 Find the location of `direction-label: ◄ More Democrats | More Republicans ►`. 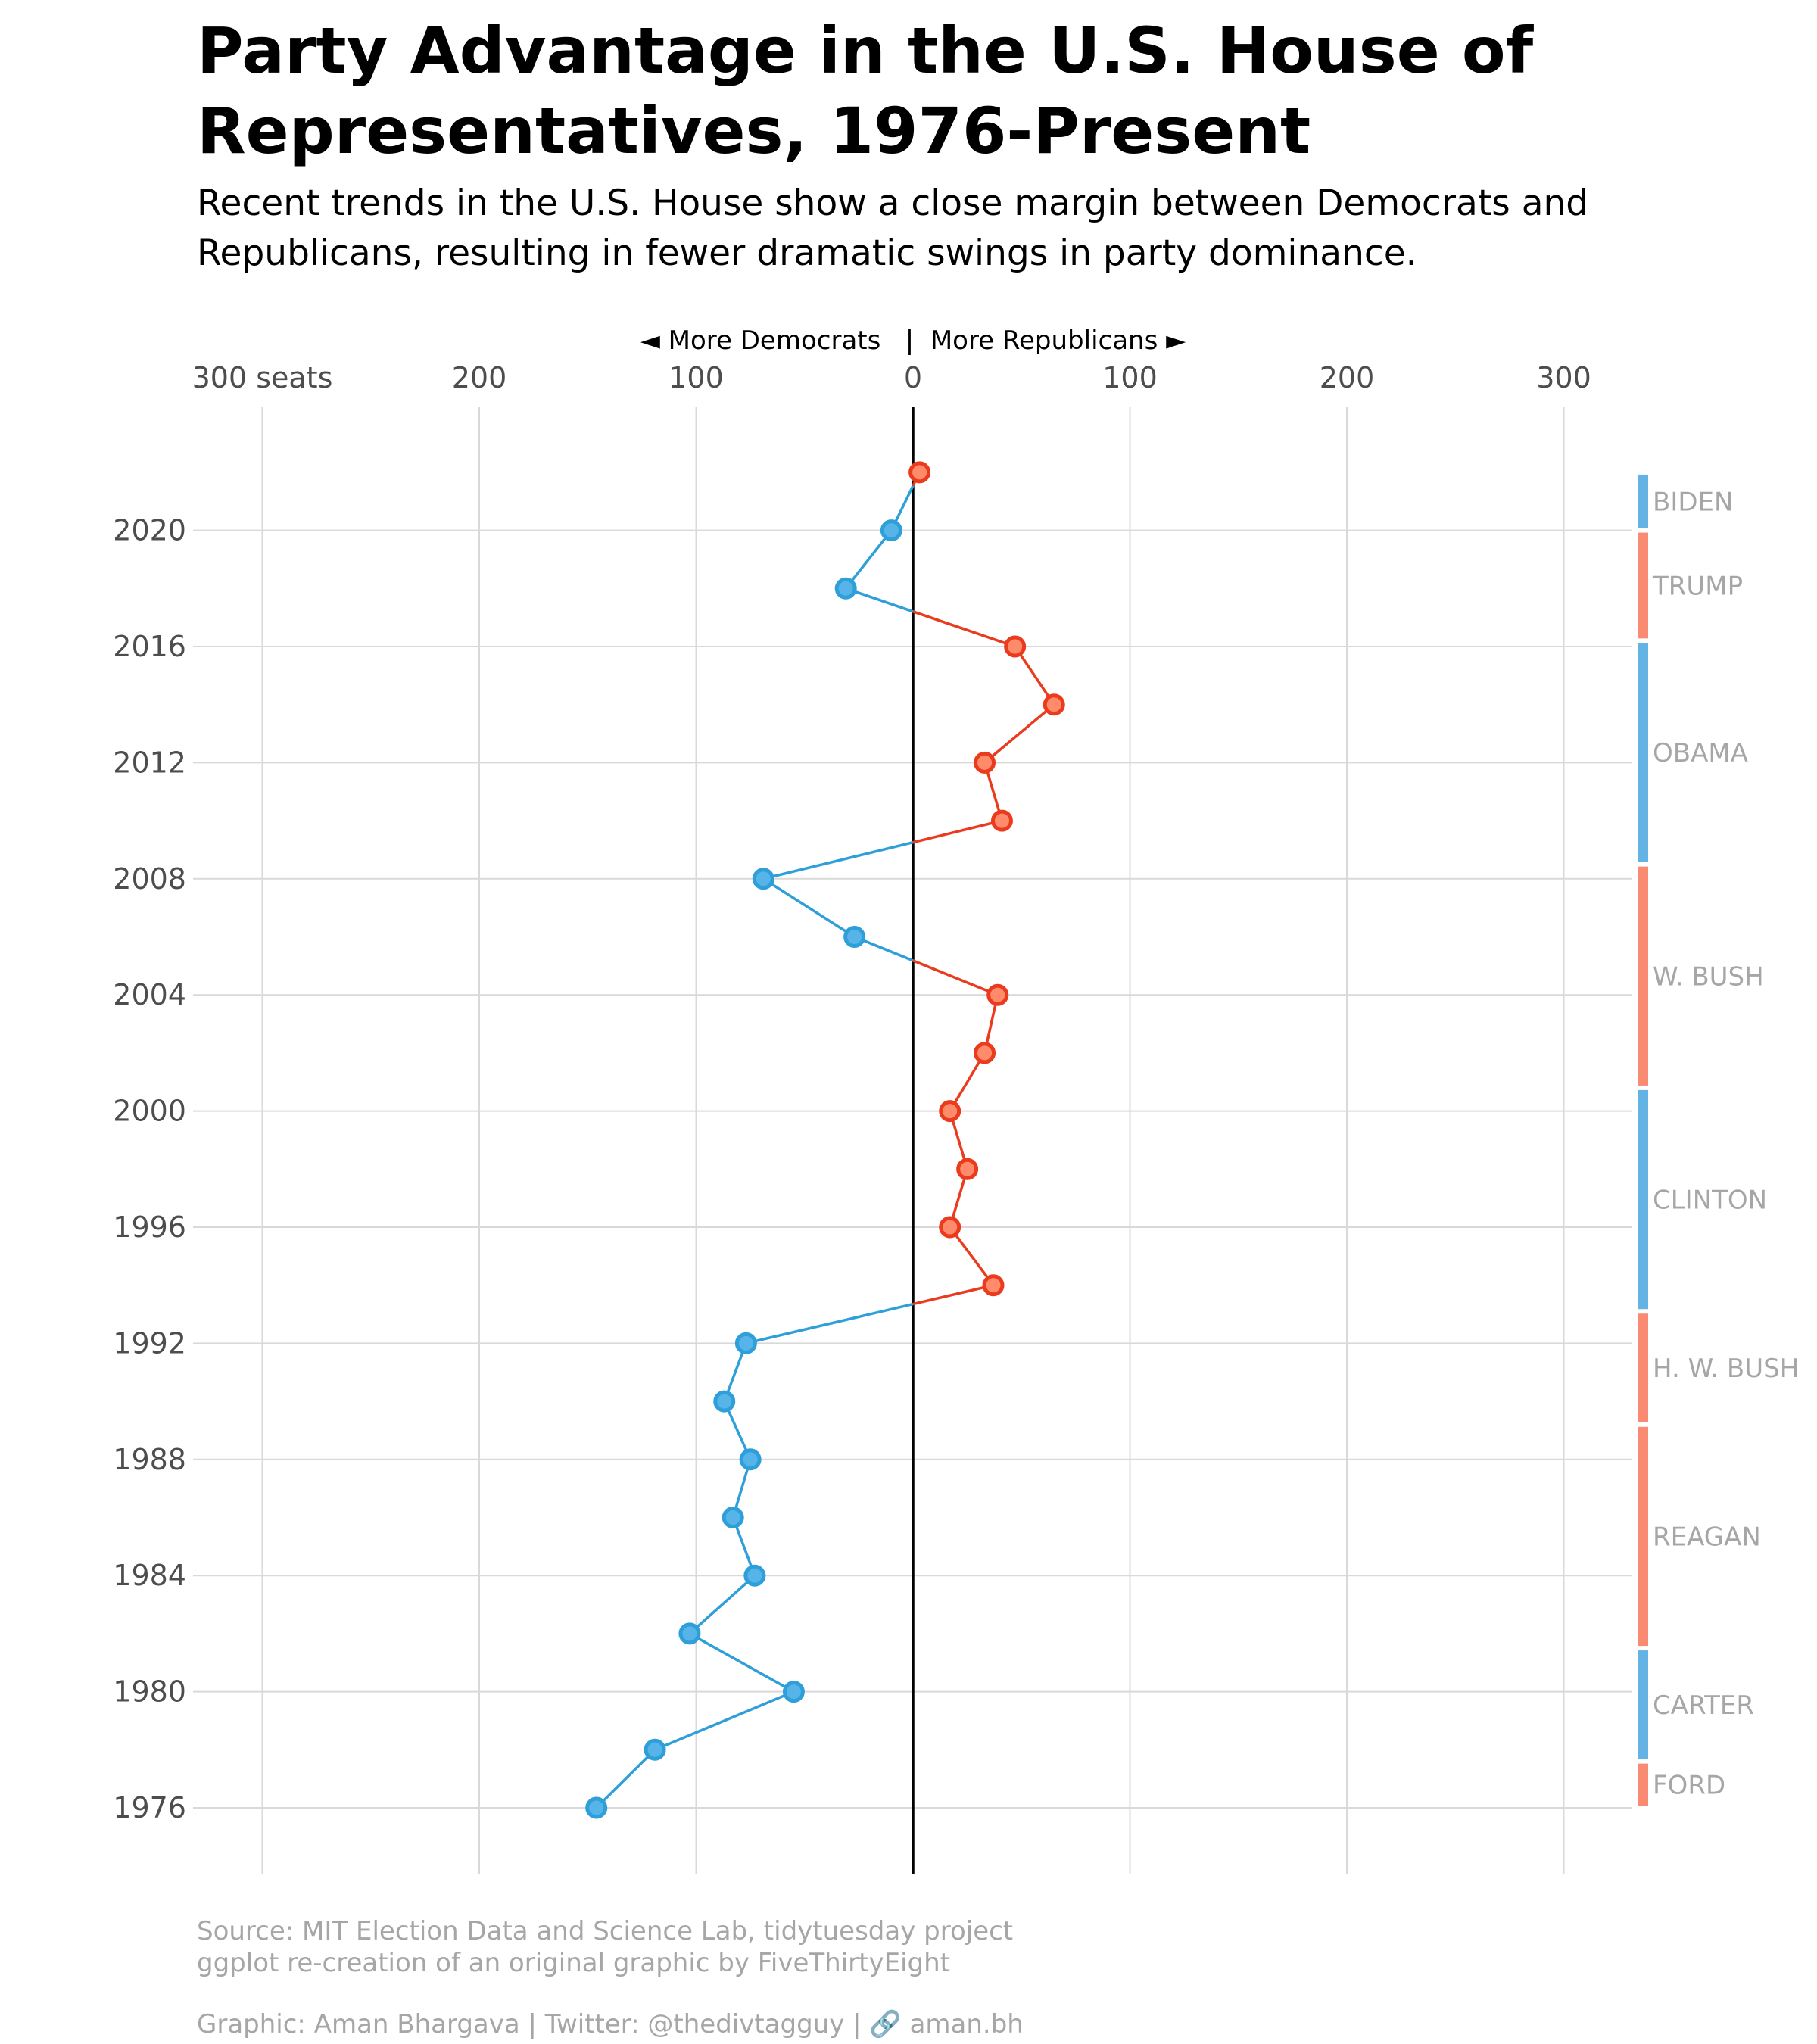

direction-label: ◄ More Democrats | More Republicans ► is located at coordinates (913, 341).